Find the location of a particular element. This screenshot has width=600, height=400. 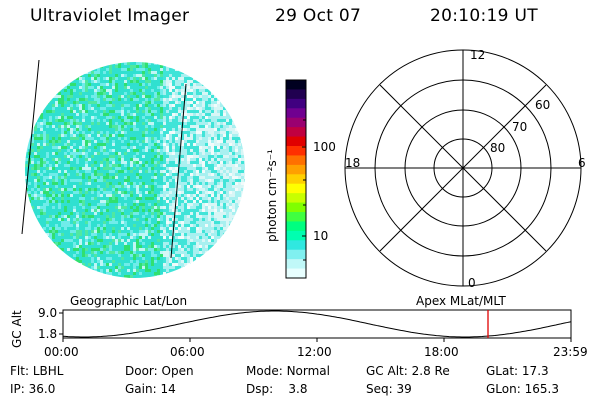

info-gain-label: Gain: is located at coordinates (141, 389).